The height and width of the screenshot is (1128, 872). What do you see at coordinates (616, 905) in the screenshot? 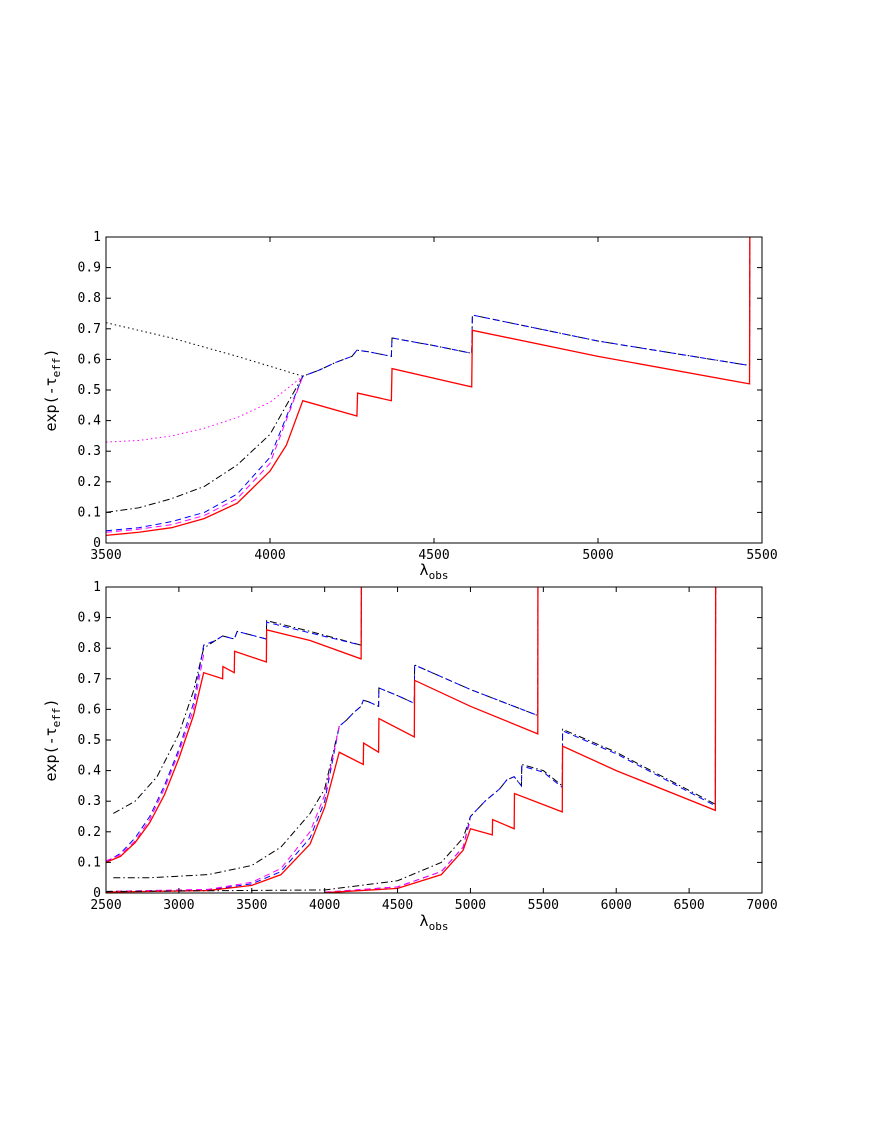
I see `bottom-x-tick-label-7: 6000` at bounding box center [616, 905].